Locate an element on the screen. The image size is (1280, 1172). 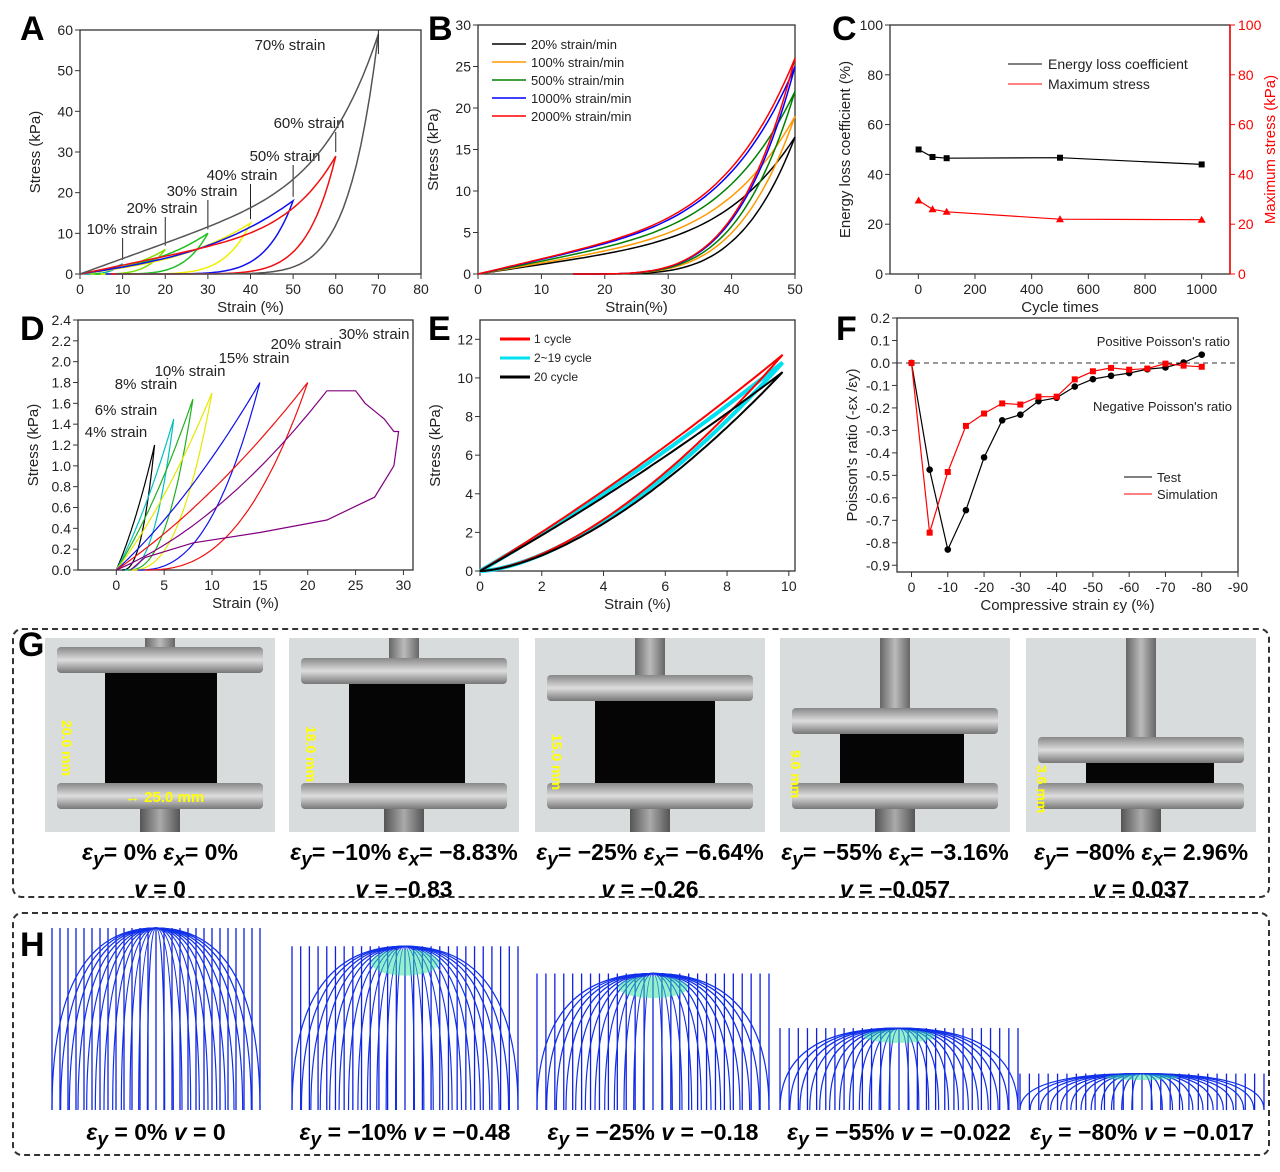
x-tick-label: 800 is located at coordinates (1145, 289).